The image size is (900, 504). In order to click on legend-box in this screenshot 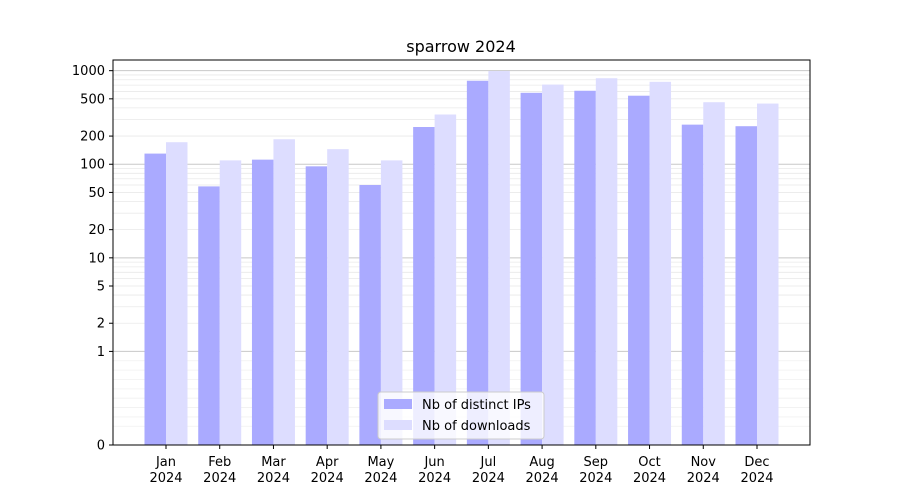, I will do `click(461, 415)`.